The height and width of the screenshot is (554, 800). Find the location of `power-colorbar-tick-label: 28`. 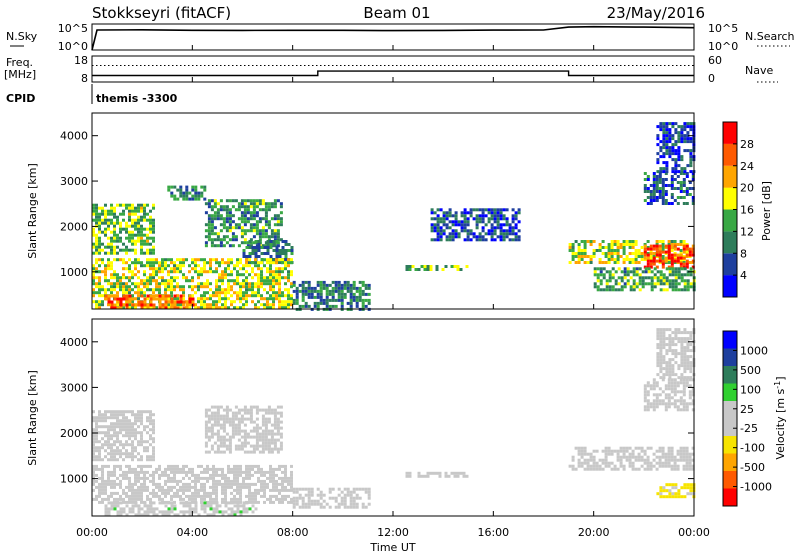

power-colorbar-tick-label: 28 is located at coordinates (747, 144).